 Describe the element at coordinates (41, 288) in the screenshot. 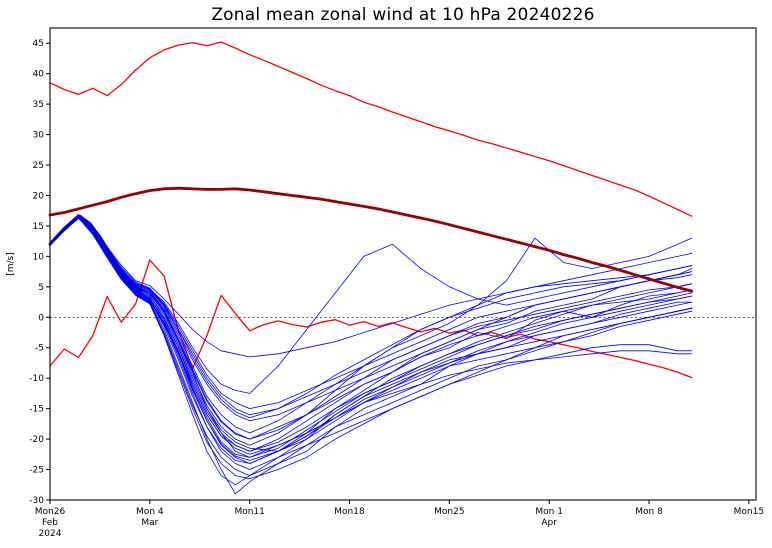

I see `y-tick-label: 5` at that location.